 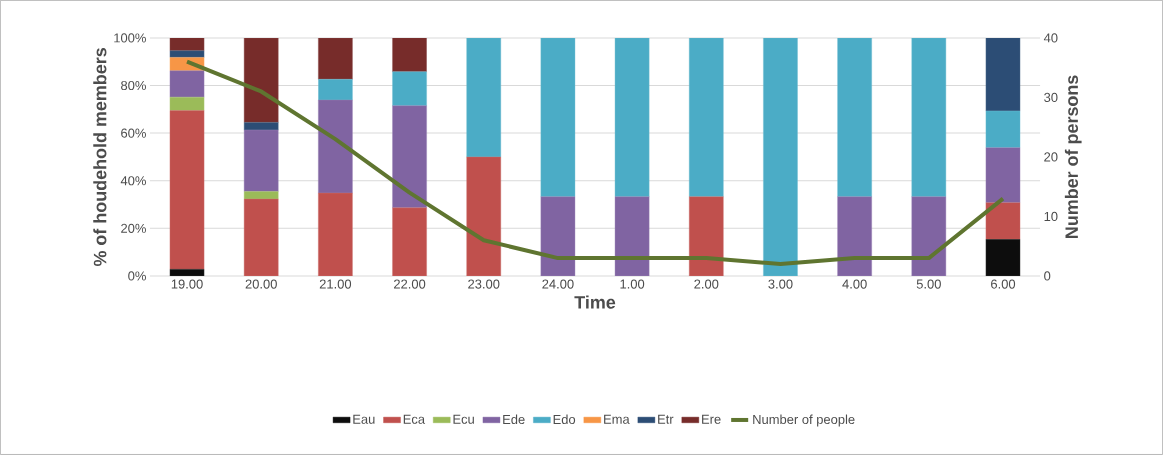 What do you see at coordinates (410, 284) in the screenshot?
I see `x-tick-label: 22.00` at bounding box center [410, 284].